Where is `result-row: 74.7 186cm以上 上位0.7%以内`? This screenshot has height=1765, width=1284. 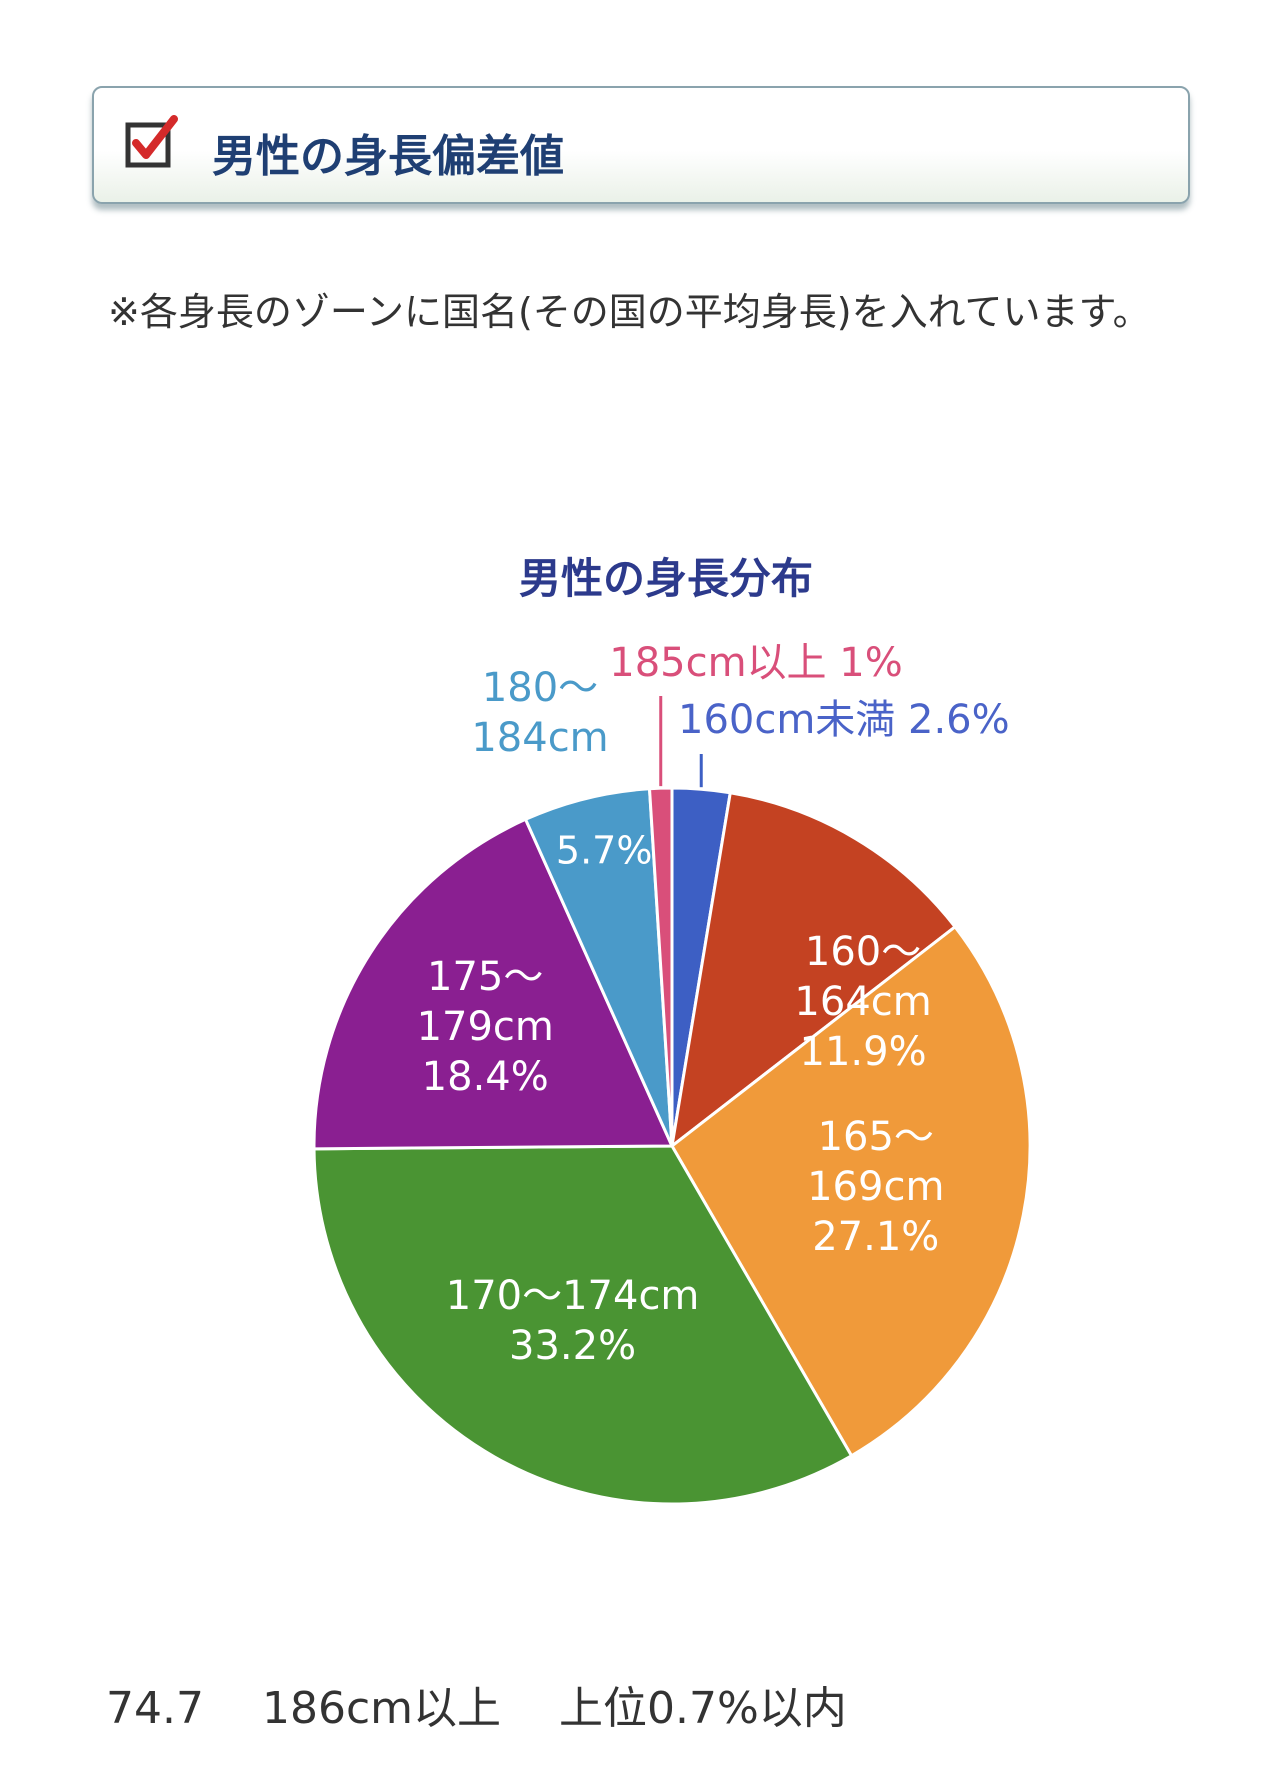
result-row: 74.7 186cm以上 上位0.7%以内 is located at coordinates (498, 1704).